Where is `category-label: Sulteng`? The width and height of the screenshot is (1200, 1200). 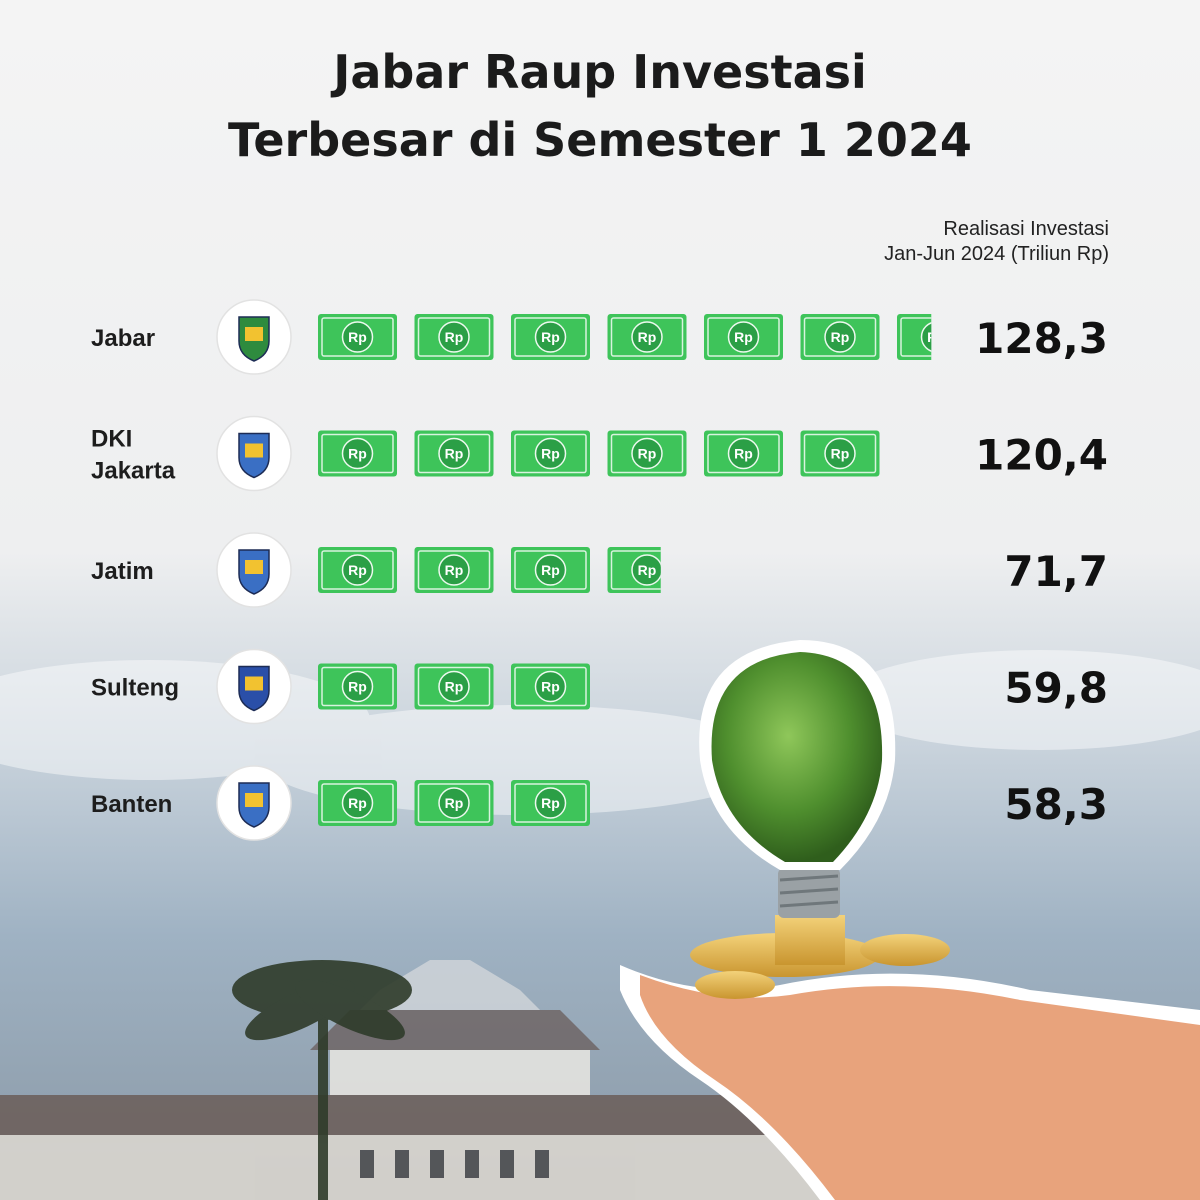 category-label: Sulteng is located at coordinates (135, 688).